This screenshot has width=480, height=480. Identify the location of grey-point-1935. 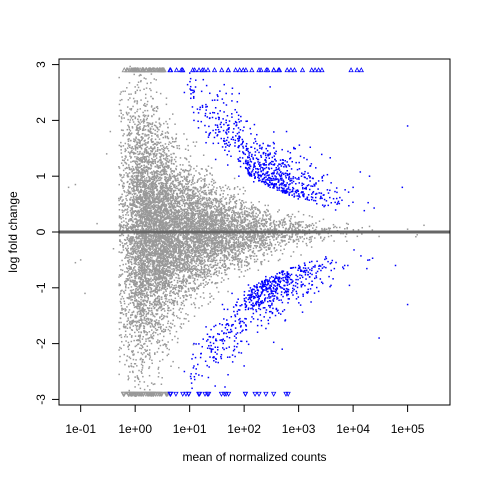
(149, 155).